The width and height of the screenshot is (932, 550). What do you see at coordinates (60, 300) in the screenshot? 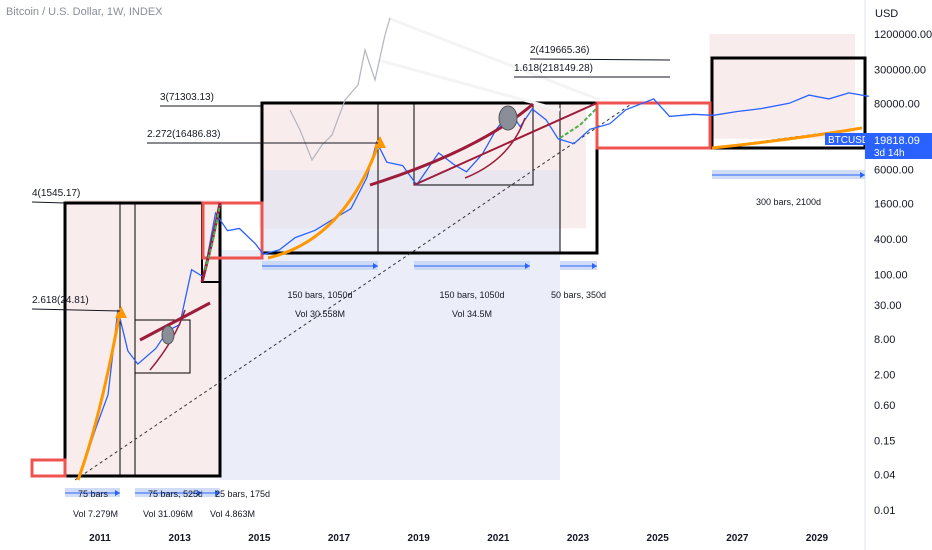
I see `fib-label: 2.618(24.81)` at bounding box center [60, 300].